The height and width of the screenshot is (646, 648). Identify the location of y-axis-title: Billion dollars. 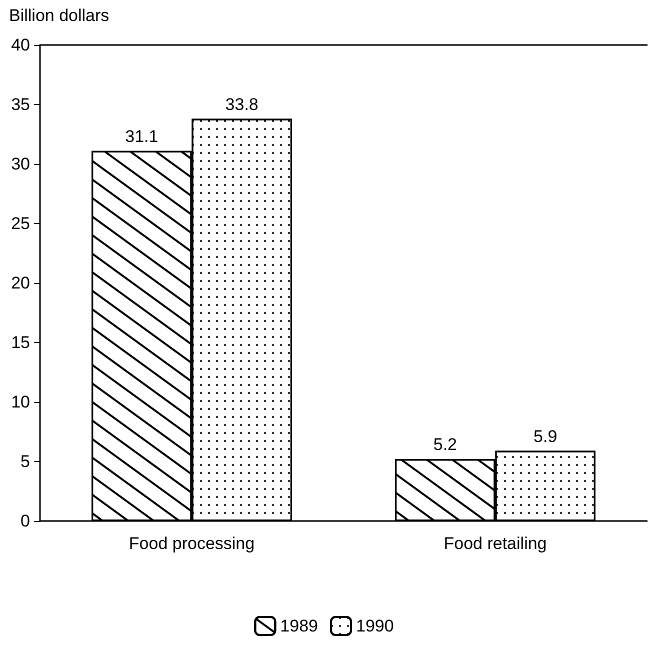
(59, 15).